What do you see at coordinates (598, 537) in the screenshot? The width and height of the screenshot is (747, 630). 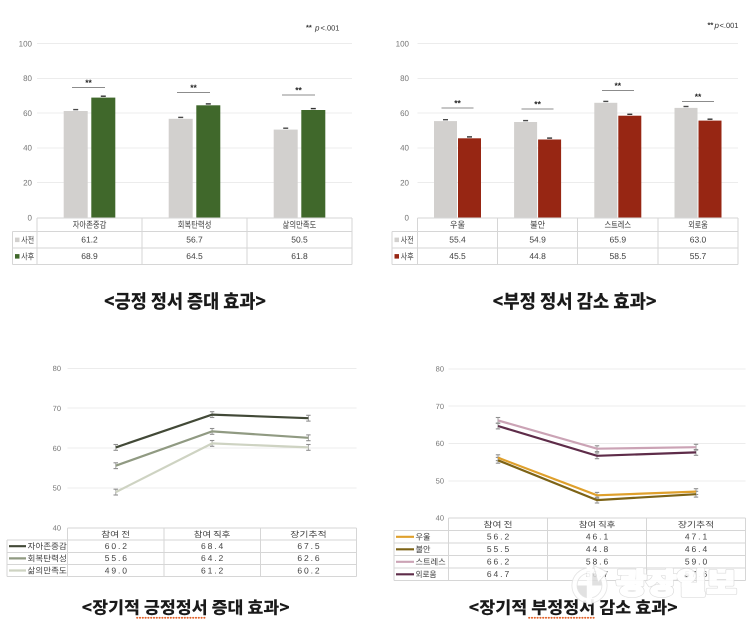 I see `svg-text: 46.1` at bounding box center [598, 537].